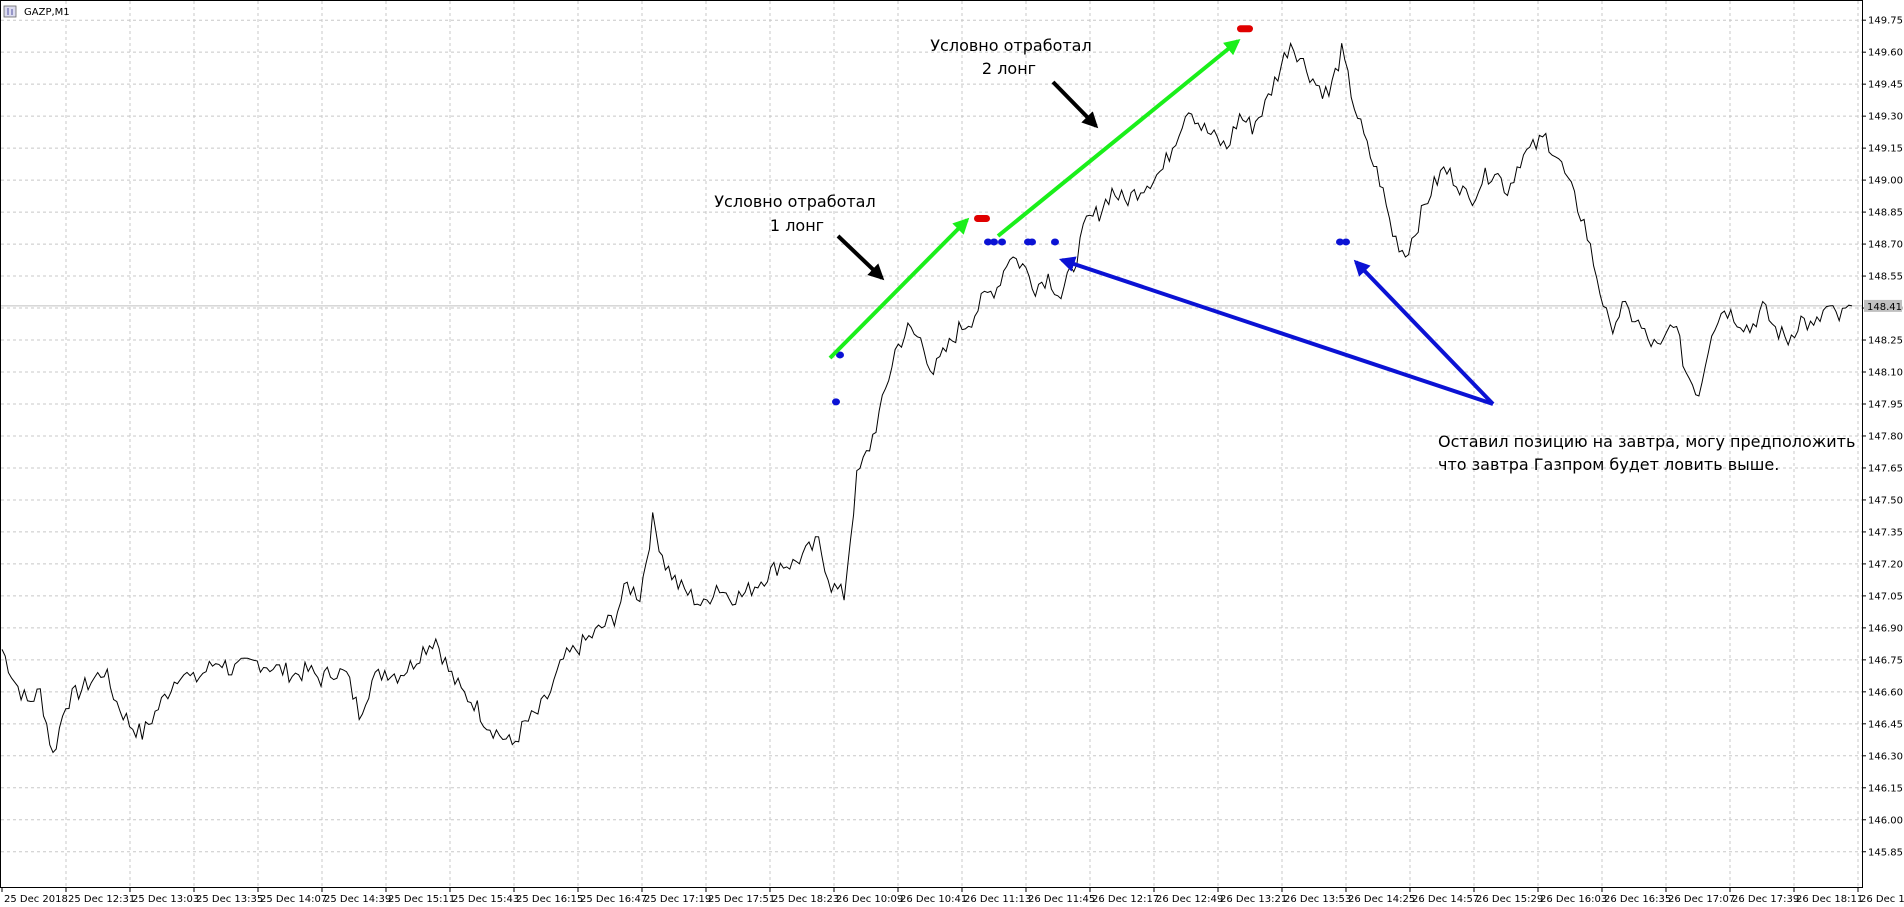 This screenshot has height=907, width=1904. Describe the element at coordinates (1885, 692) in the screenshot. I see `y-tick-label: 146.60` at that location.